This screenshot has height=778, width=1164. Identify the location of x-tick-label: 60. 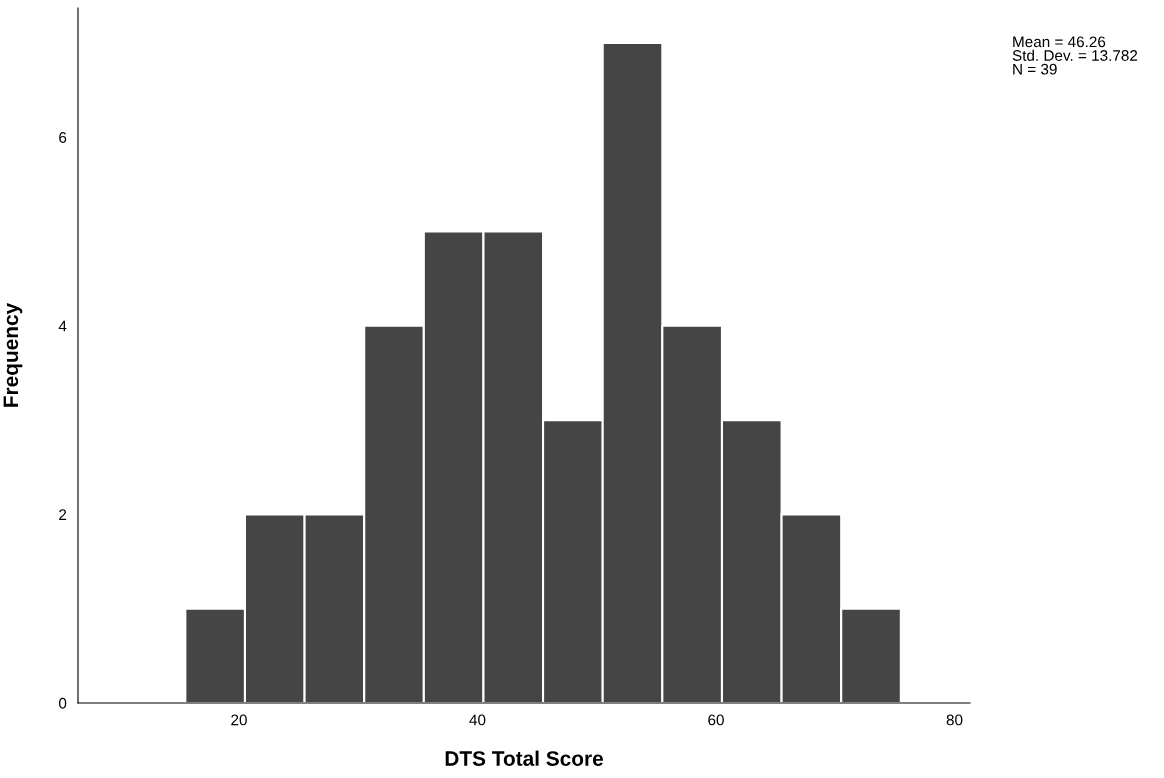
(716, 720).